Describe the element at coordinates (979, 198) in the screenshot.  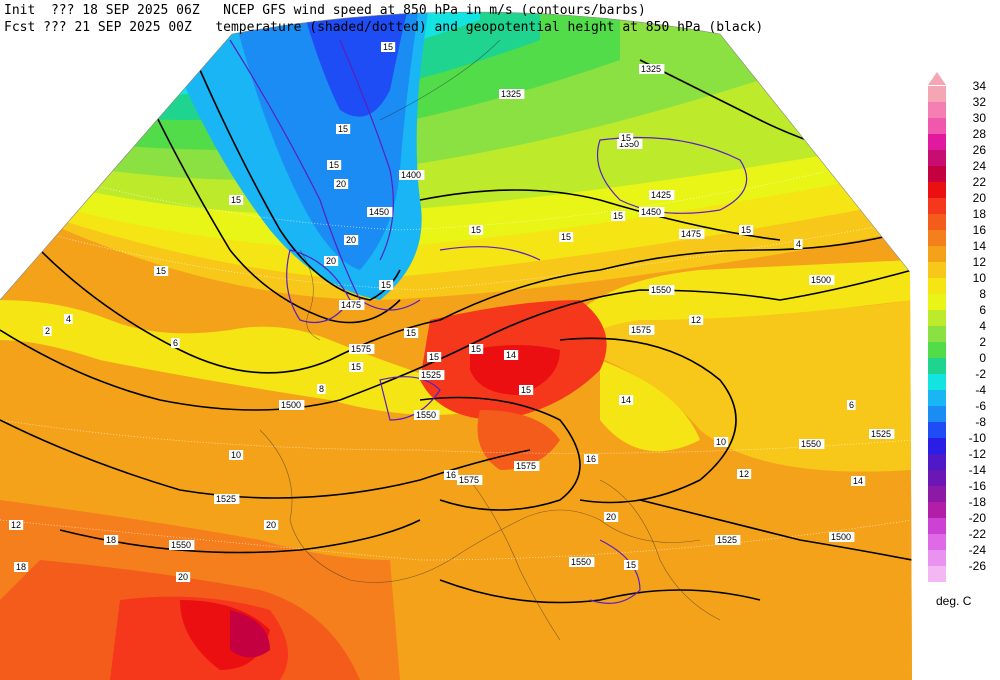
I see `colorbar-label: 20` at that location.